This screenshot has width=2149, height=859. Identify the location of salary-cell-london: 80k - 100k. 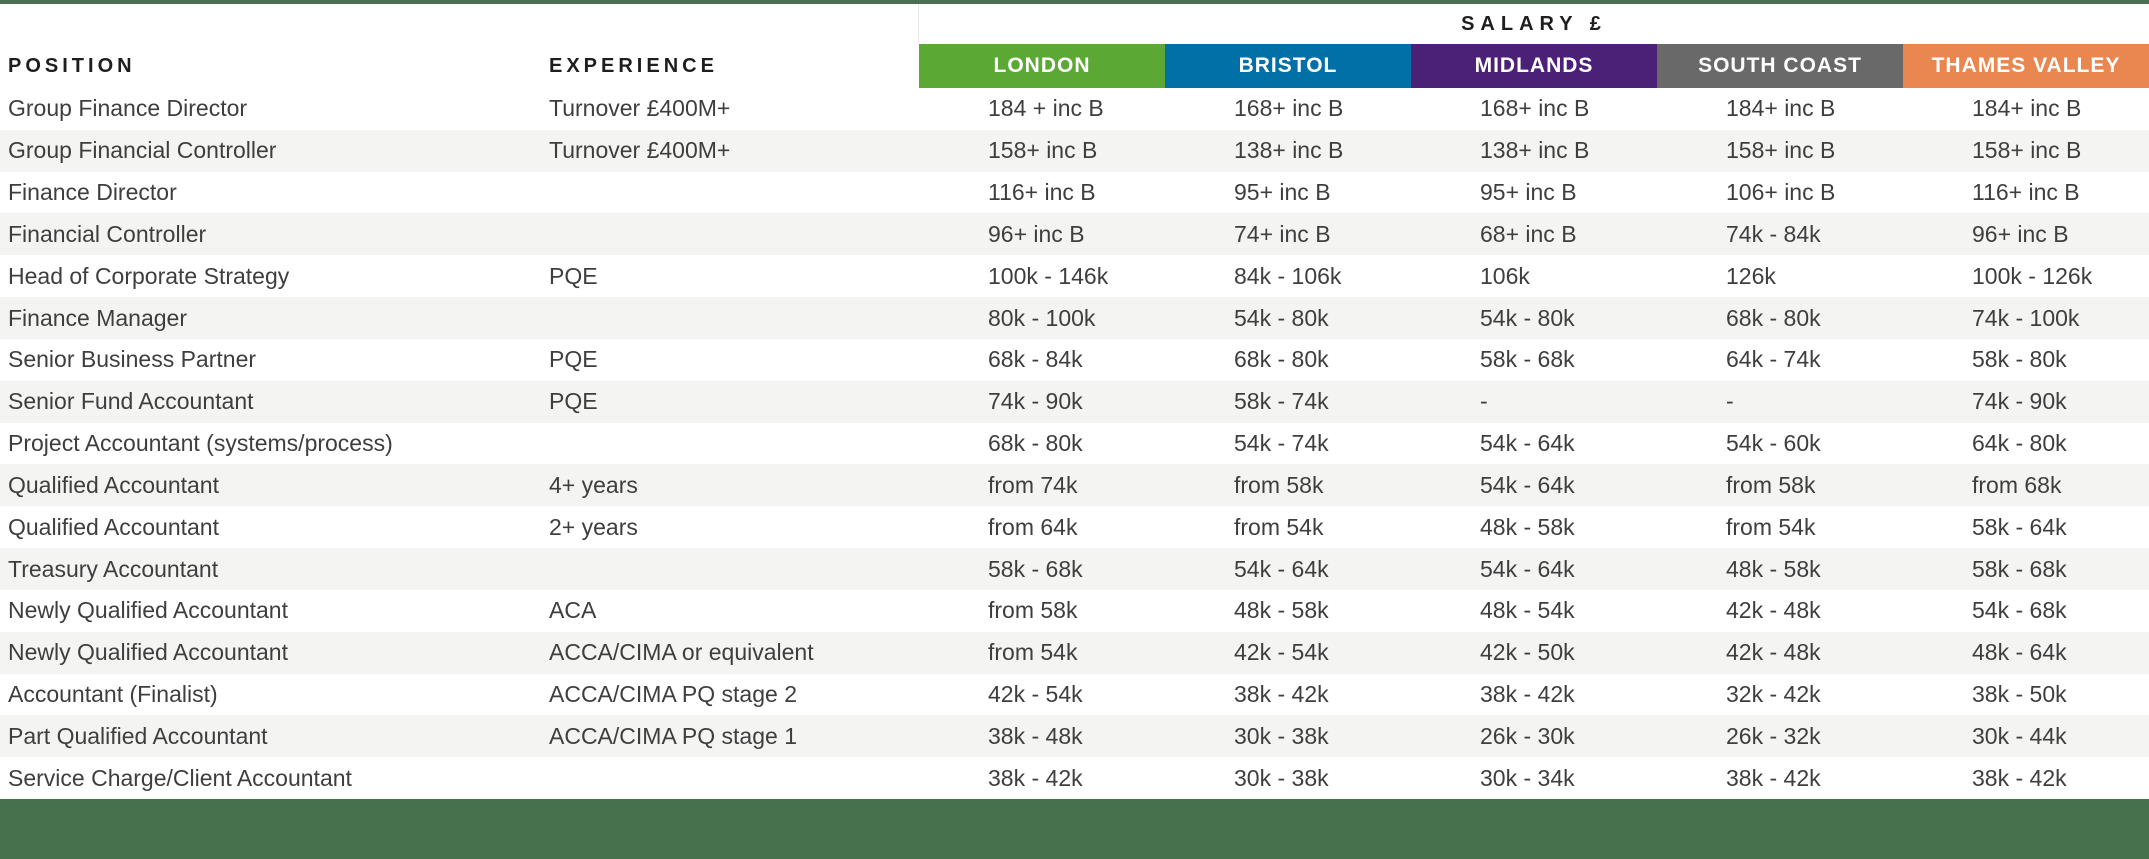
(1042, 317).